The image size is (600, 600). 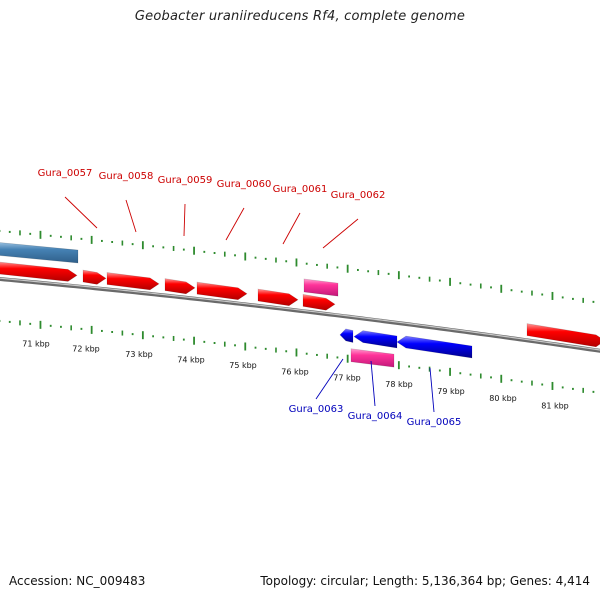 What do you see at coordinates (358, 195) in the screenshot?
I see `forward-gene-label: Gura_0062` at bounding box center [358, 195].